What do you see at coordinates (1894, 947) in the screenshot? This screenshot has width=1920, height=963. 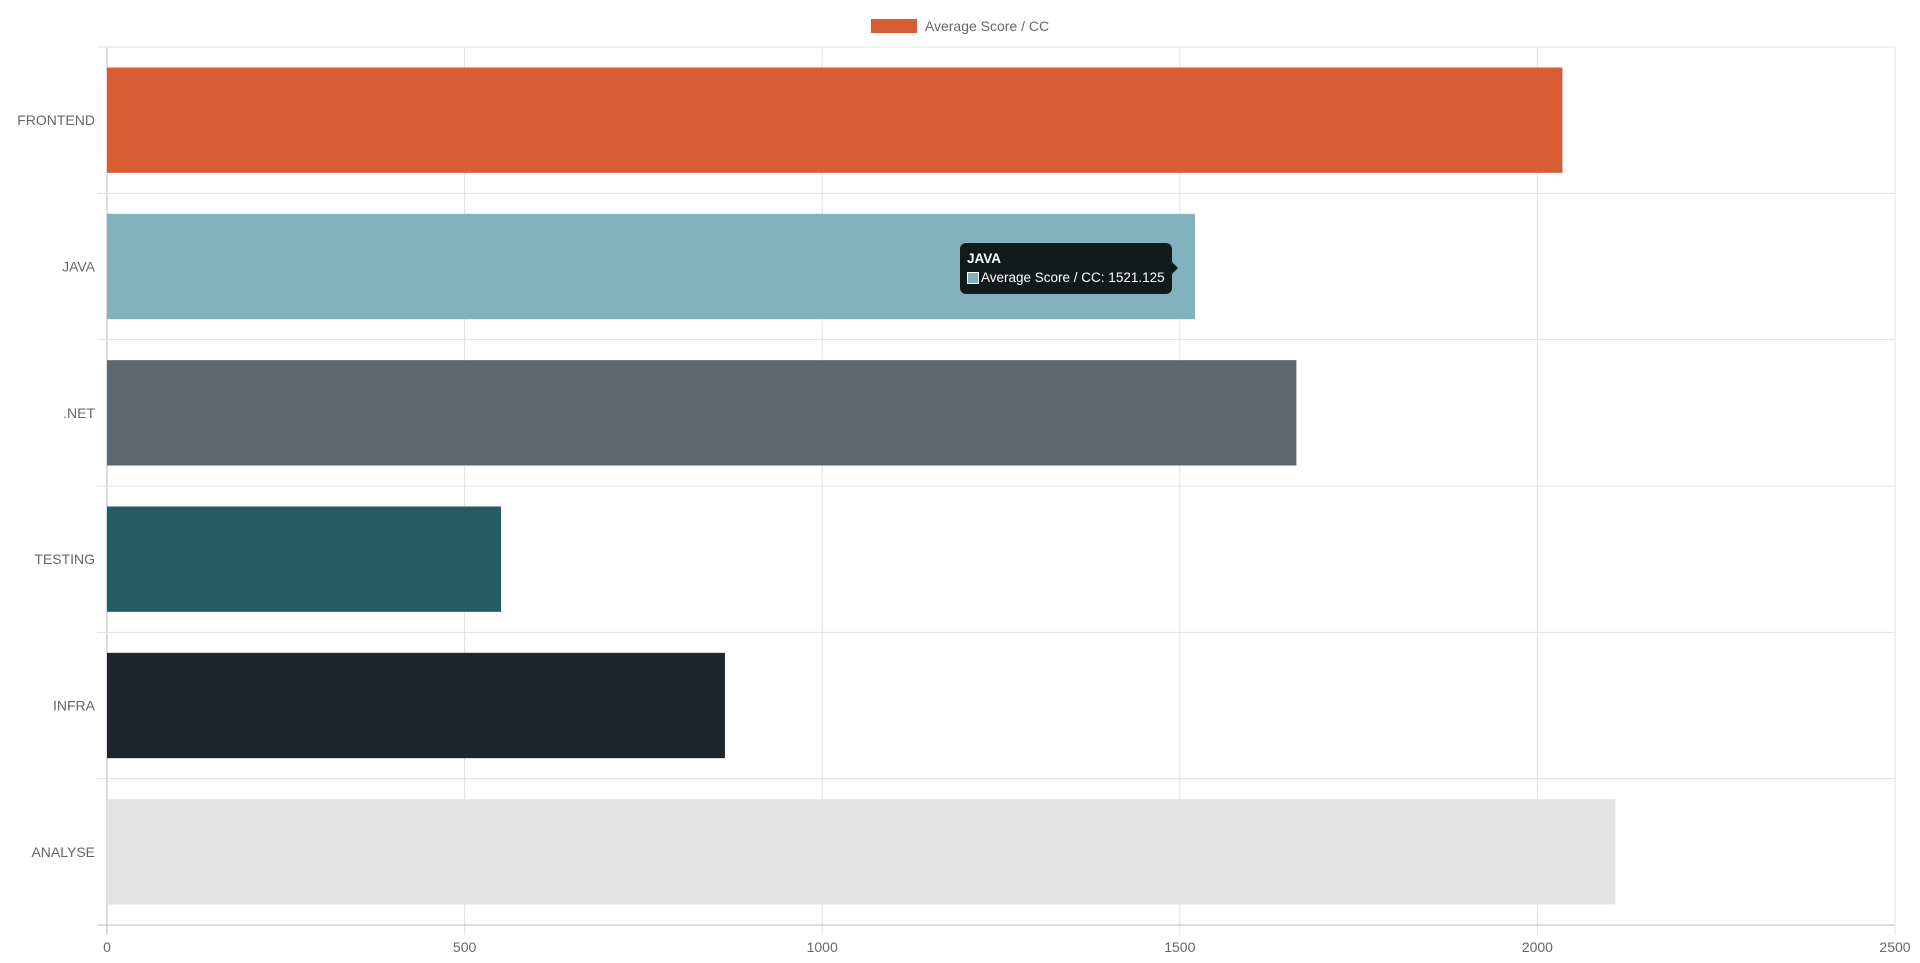 I see `x-tick-label: 2500` at bounding box center [1894, 947].